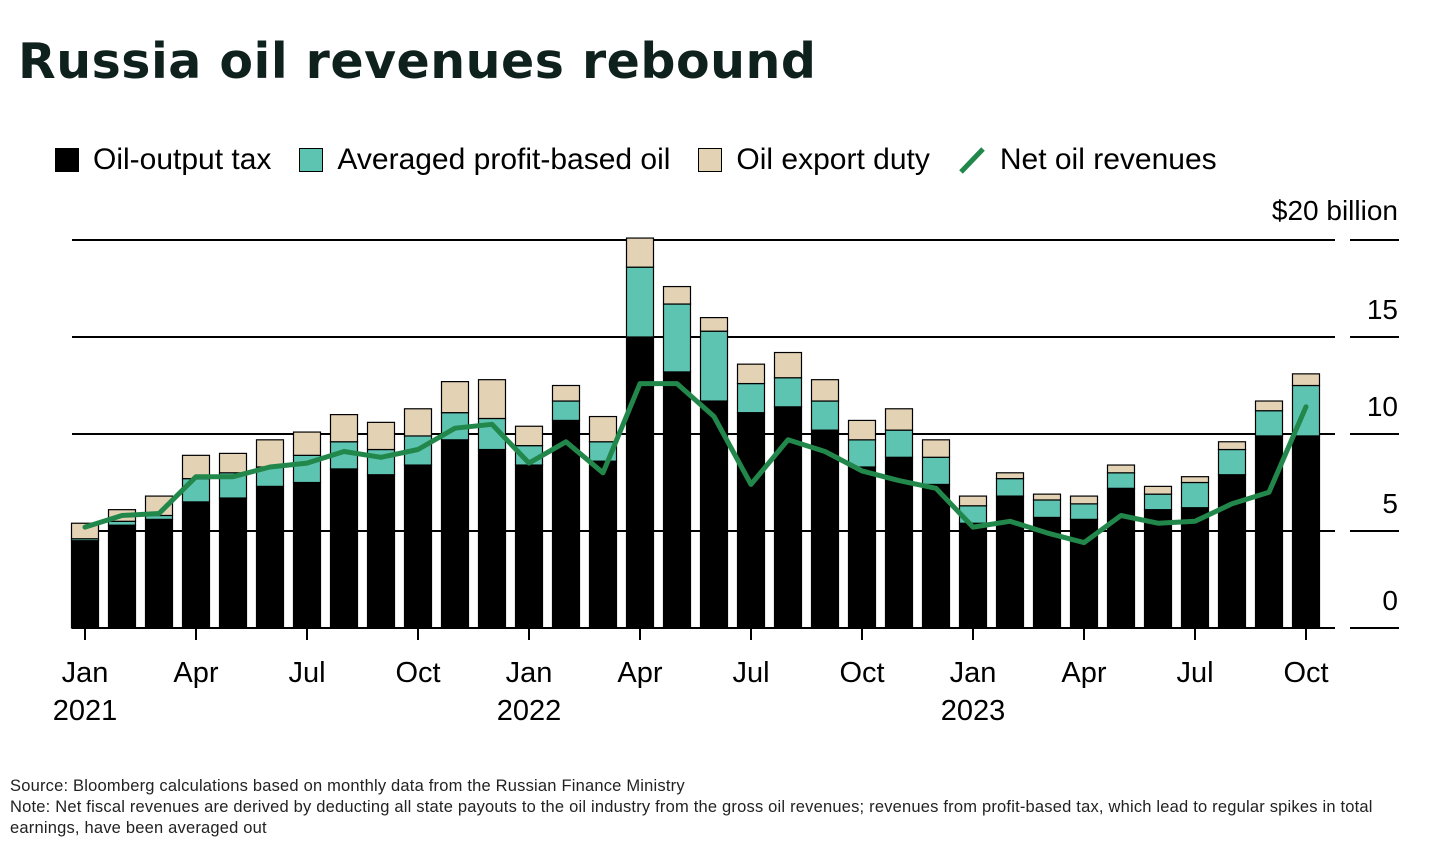 The height and width of the screenshot is (852, 1456). Describe the element at coordinates (972, 160) in the screenshot. I see `legend-line-icon` at that location.